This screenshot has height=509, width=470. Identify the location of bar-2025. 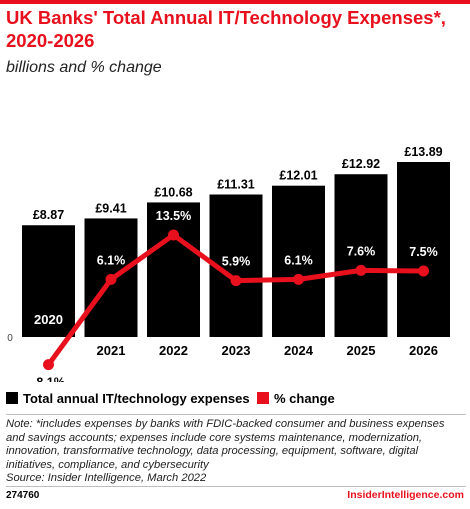
(361, 255).